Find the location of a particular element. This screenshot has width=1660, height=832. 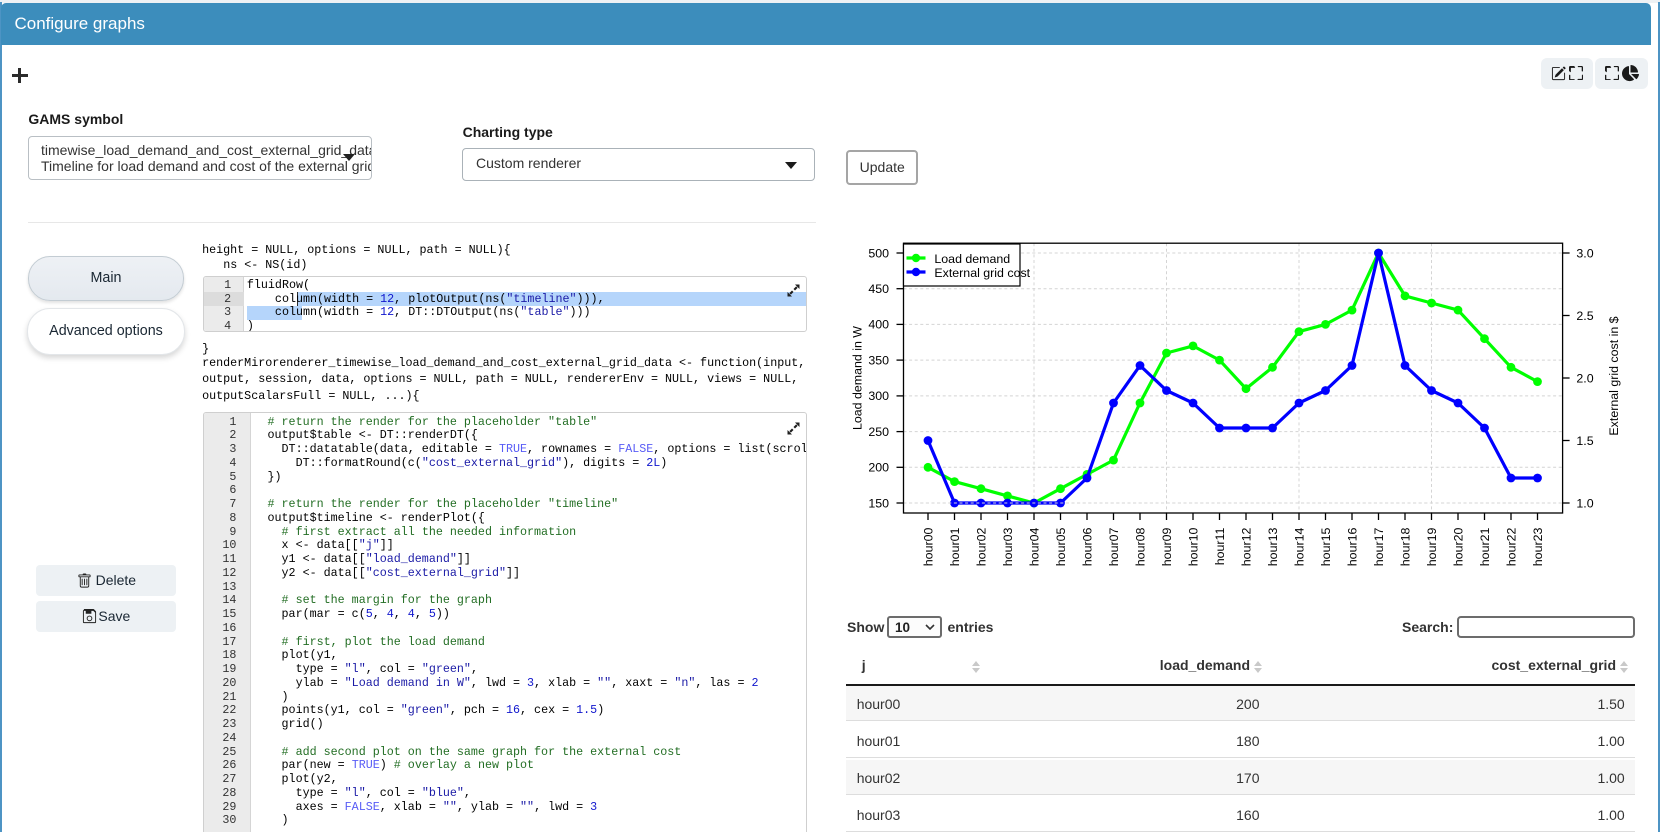

svg-text: hour17 is located at coordinates (1379, 547).